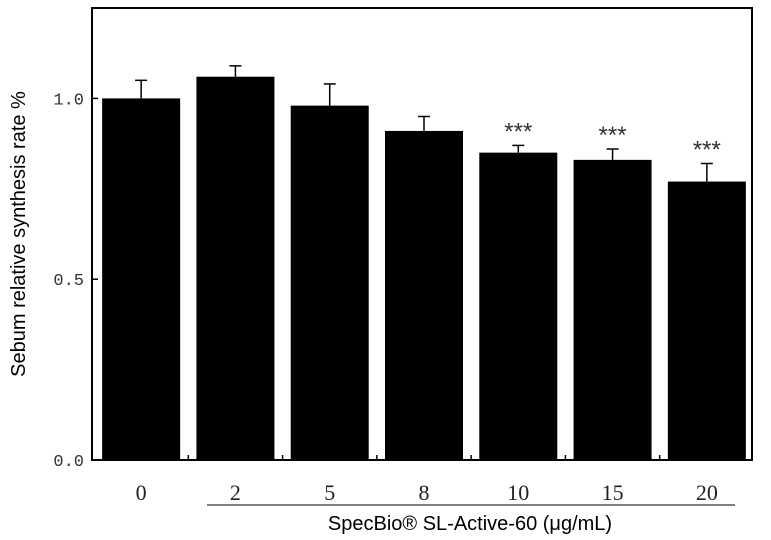 This screenshot has width=771, height=540. I want to click on y-tick-label: 1.0, so click(68, 100).